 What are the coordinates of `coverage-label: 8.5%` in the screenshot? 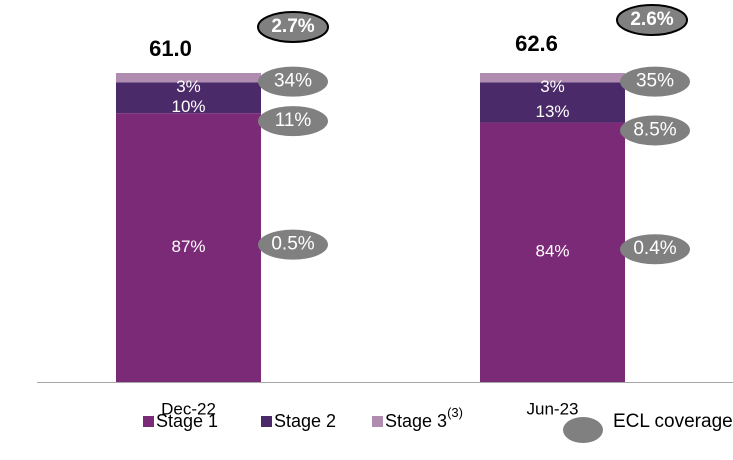 It's located at (654, 129).